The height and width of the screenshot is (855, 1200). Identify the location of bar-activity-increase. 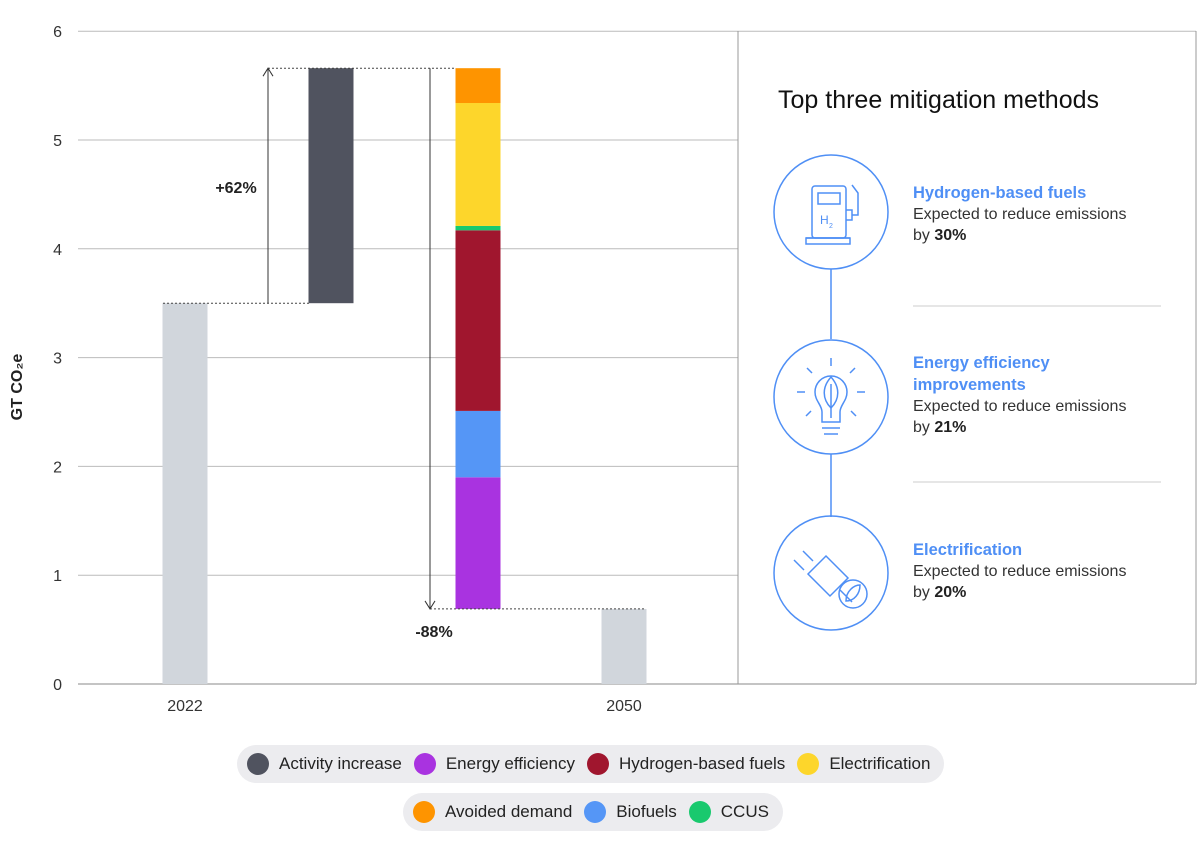
(331, 186).